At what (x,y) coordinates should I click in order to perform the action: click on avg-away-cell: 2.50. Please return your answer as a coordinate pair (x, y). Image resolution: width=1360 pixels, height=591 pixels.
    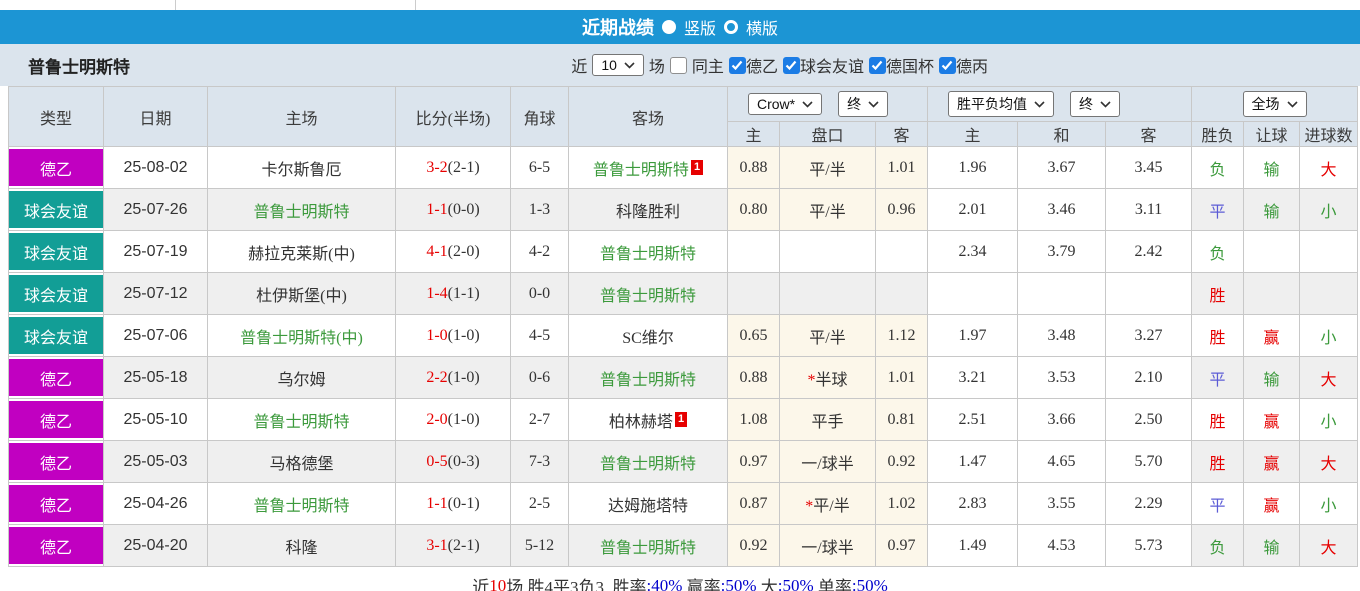
    Looking at the image, I should click on (1149, 419).